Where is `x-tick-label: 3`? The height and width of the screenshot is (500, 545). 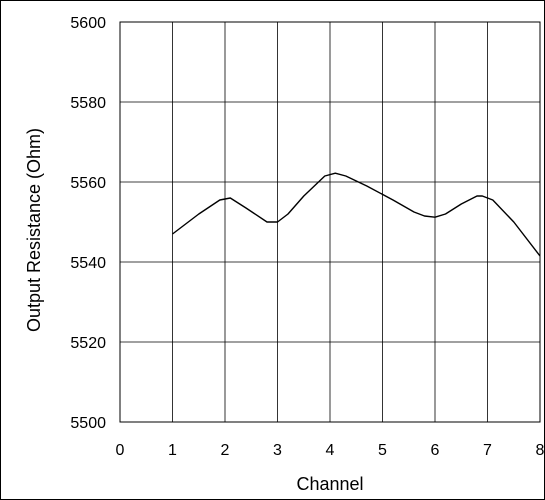
x-tick-label: 3 is located at coordinates (277, 450).